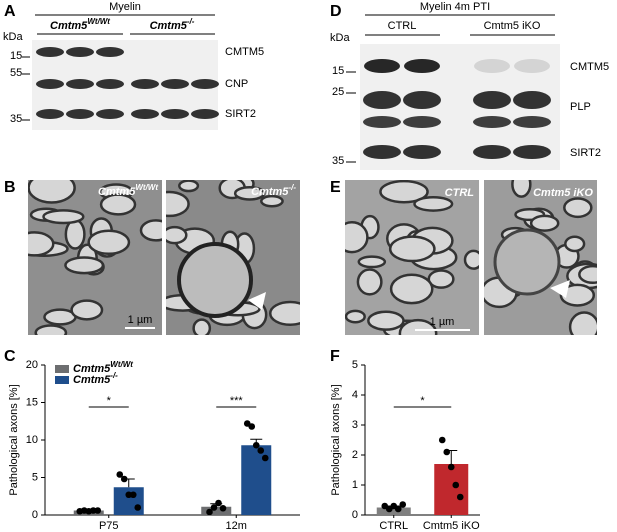  I want to click on group-label: Cmtm5-/-, so click(172, 24).